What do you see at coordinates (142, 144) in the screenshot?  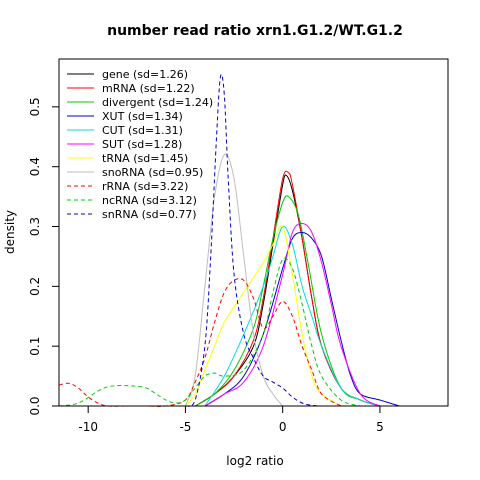 I see `legend-label: SUT (sd=1.28)` at bounding box center [142, 144].